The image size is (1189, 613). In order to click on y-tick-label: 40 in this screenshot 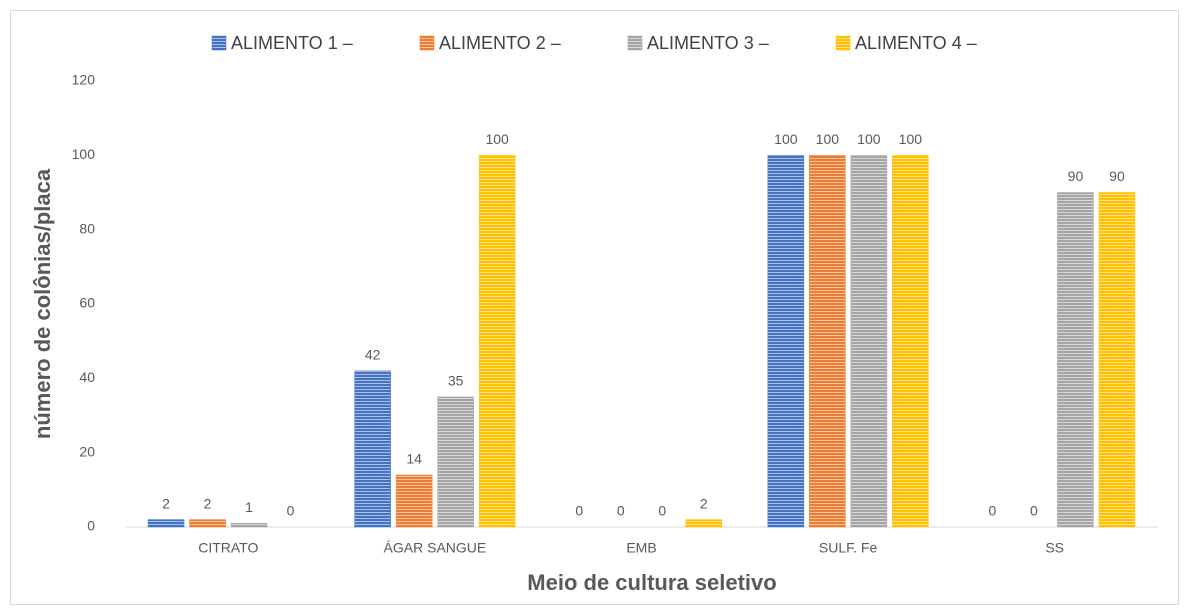, I will do `click(87, 377)`.